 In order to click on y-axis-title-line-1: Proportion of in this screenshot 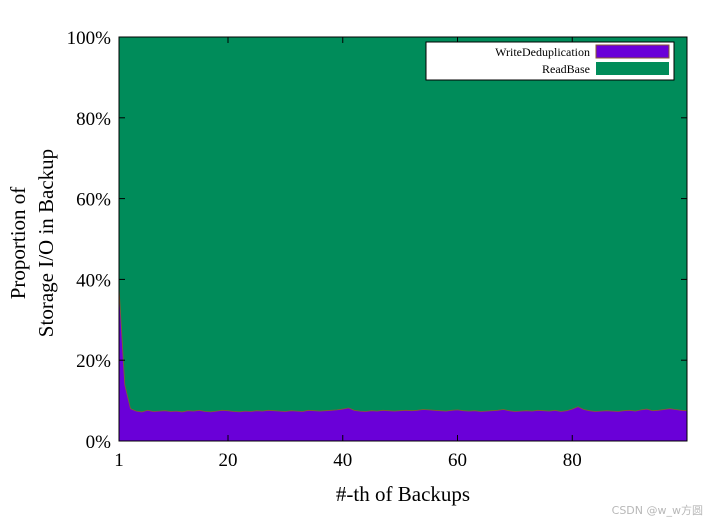, I will do `click(18, 243)`.